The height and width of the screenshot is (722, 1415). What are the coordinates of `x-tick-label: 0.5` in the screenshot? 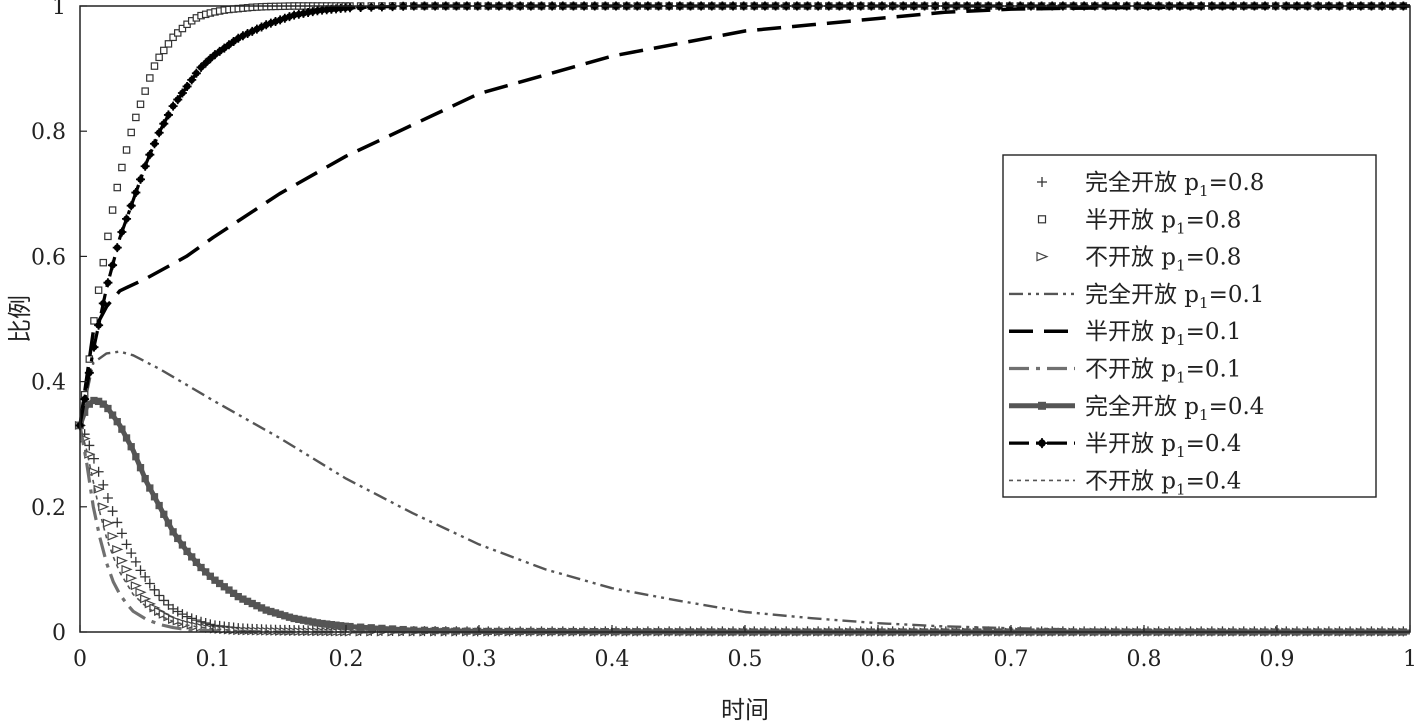 It's located at (745, 659).